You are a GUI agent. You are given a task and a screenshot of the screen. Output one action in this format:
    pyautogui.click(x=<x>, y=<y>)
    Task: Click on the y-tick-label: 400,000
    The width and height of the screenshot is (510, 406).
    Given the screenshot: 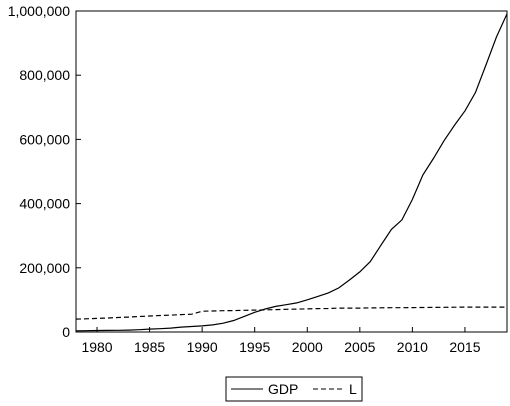 What is the action you would take?
    pyautogui.click(x=44, y=204)
    